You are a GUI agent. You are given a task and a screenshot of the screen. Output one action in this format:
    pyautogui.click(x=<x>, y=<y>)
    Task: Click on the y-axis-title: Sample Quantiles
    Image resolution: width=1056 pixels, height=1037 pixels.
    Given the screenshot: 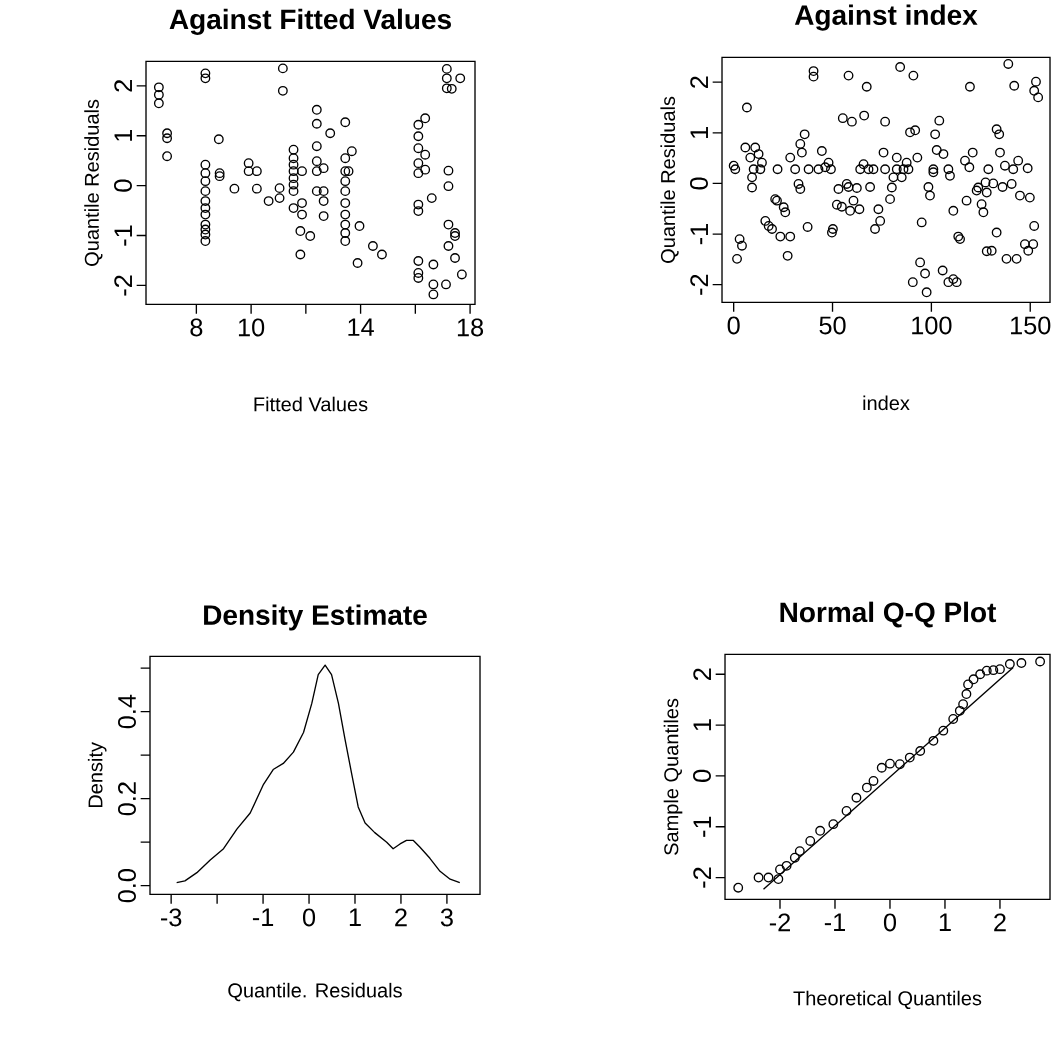 What is the action you would take?
    pyautogui.click(x=673, y=776)
    